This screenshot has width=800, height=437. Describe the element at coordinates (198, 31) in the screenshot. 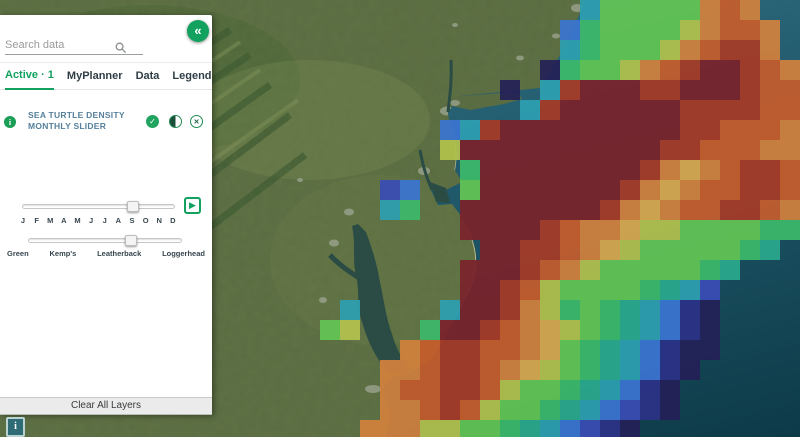

I see `collapse-panel-button: «` at that location.